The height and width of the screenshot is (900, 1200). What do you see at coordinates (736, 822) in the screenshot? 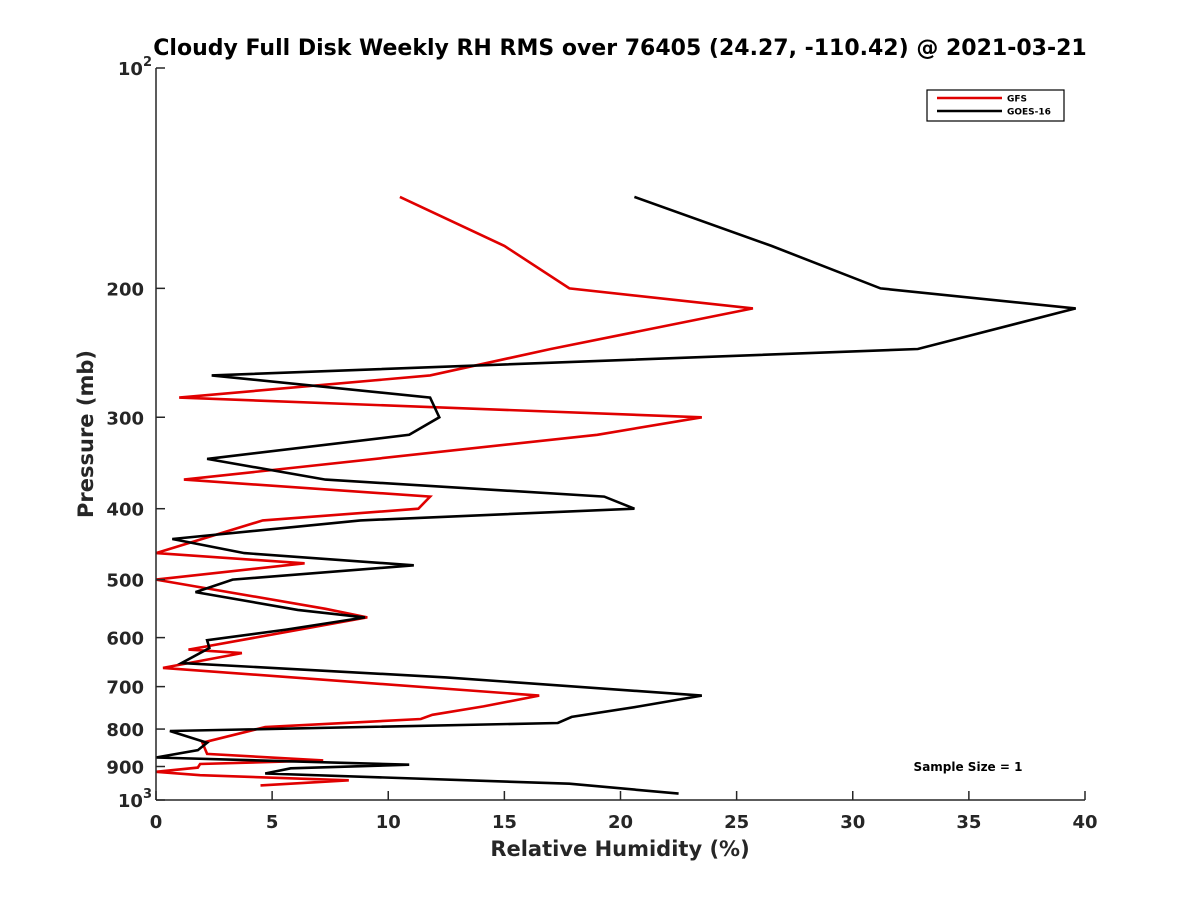
I see `x-tick-label: 25` at bounding box center [736, 822].